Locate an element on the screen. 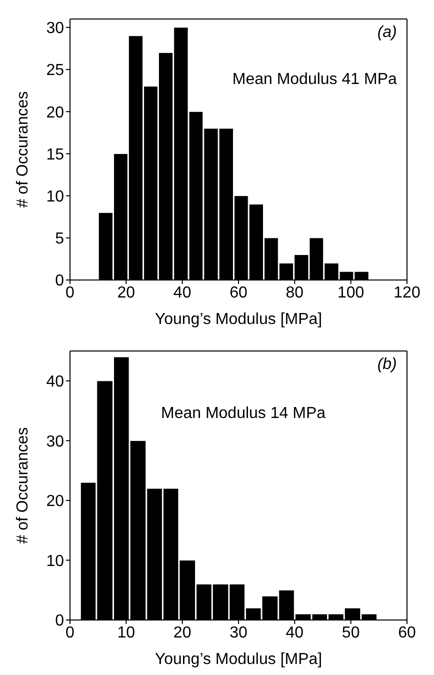 The height and width of the screenshot is (675, 434). annotation: (b) is located at coordinates (387, 365).